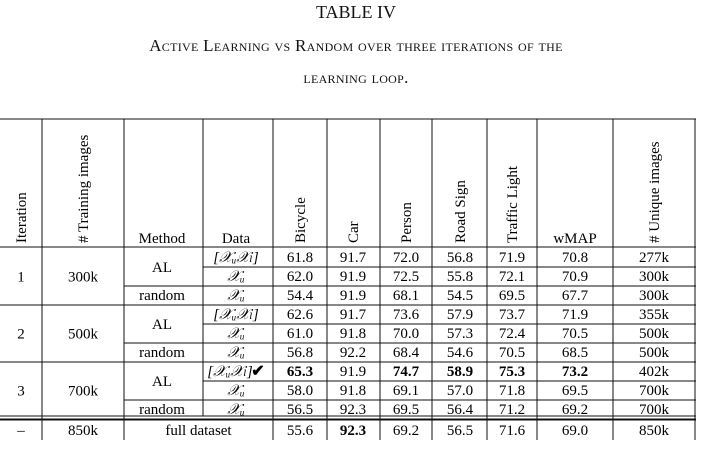  I want to click on value-cell: 72.0, so click(406, 258).